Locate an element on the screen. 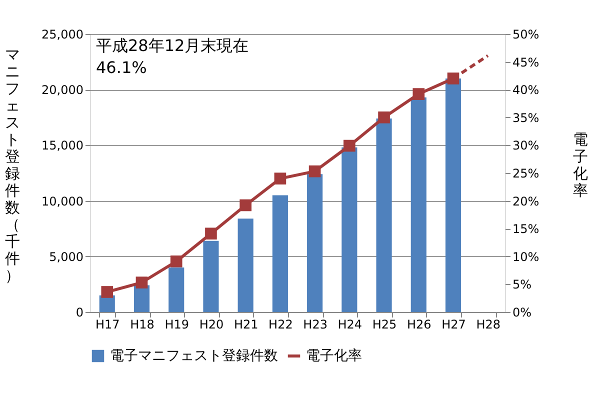 Image resolution: width=600 pixels, height=418 pixels. x-tick-label: H19 is located at coordinates (177, 325).